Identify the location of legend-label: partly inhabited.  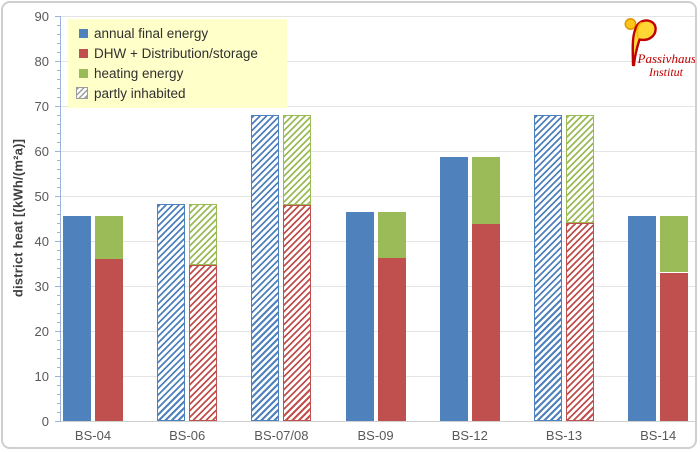
(140, 93).